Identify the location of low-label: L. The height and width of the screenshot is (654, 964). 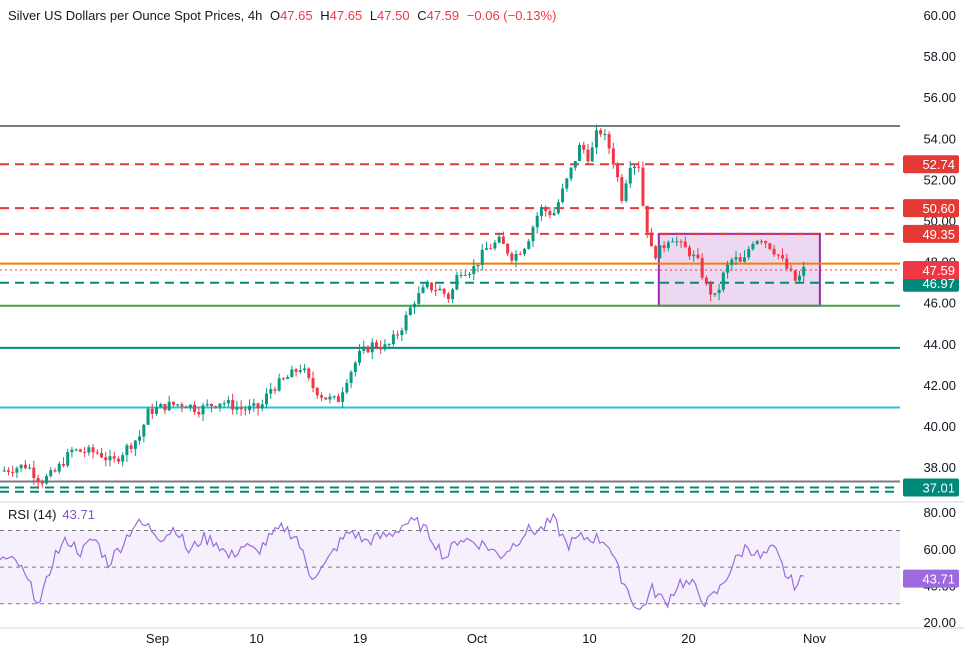
(373, 15).